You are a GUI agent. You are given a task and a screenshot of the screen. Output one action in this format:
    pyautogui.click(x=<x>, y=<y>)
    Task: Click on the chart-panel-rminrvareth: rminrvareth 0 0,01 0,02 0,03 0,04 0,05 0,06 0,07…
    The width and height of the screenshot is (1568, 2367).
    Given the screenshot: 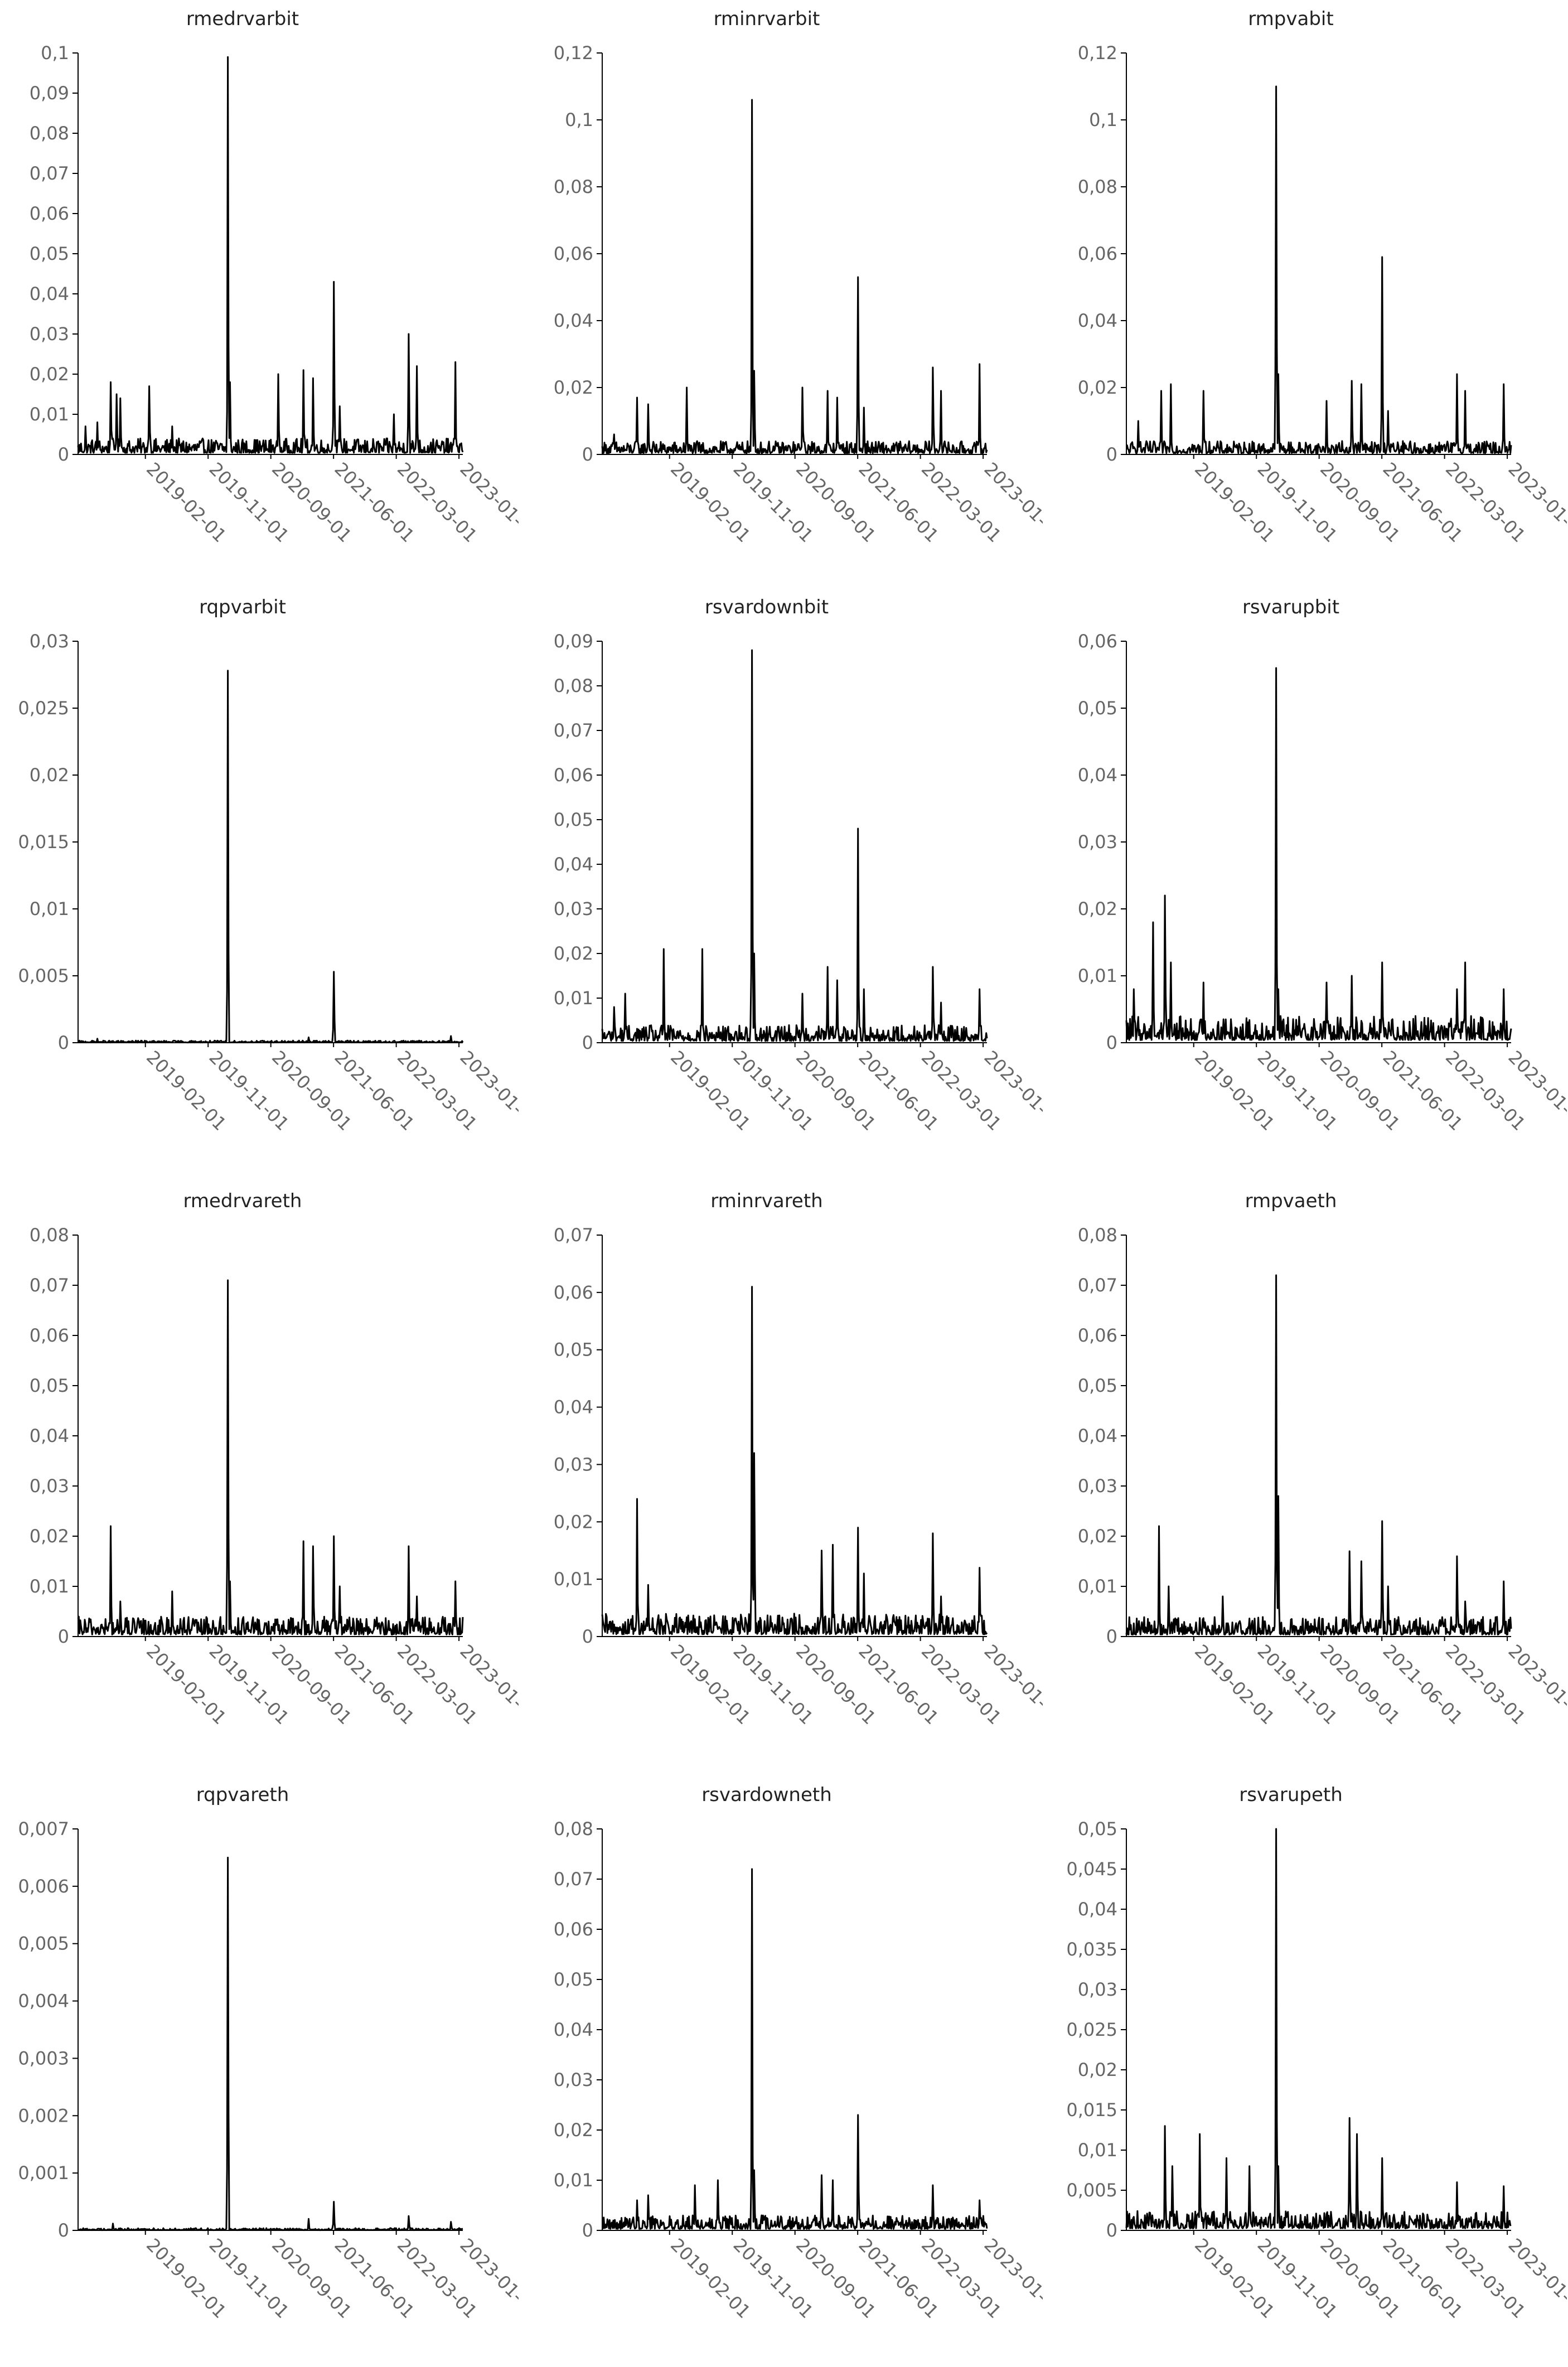 What is the action you would take?
    pyautogui.click(x=783, y=1476)
    